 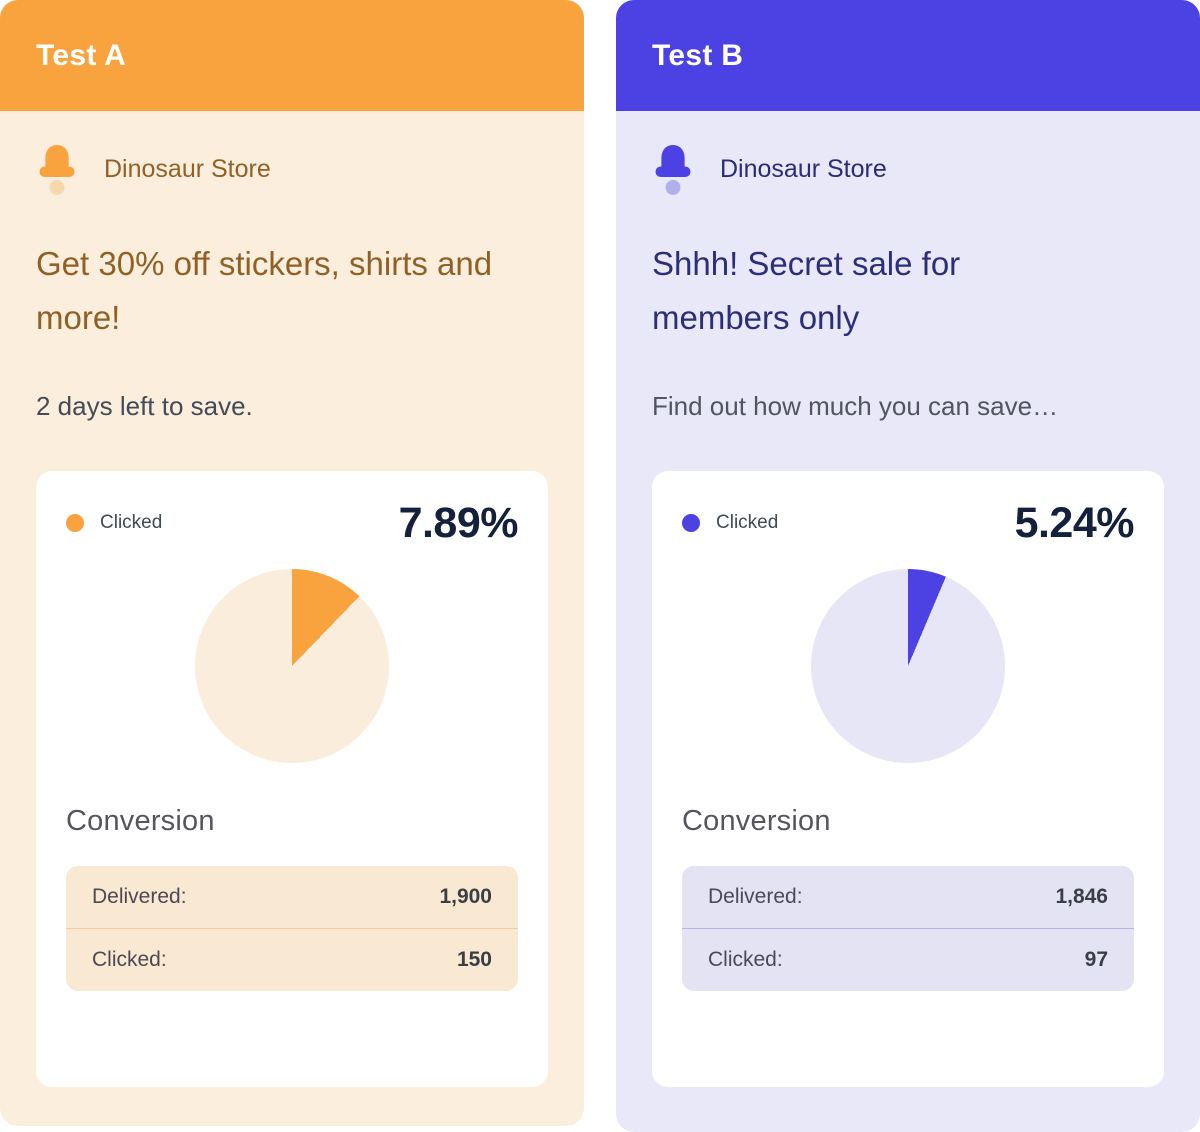 What do you see at coordinates (908, 169) in the screenshot?
I see `test-b-store-row: Dinosaur Store` at bounding box center [908, 169].